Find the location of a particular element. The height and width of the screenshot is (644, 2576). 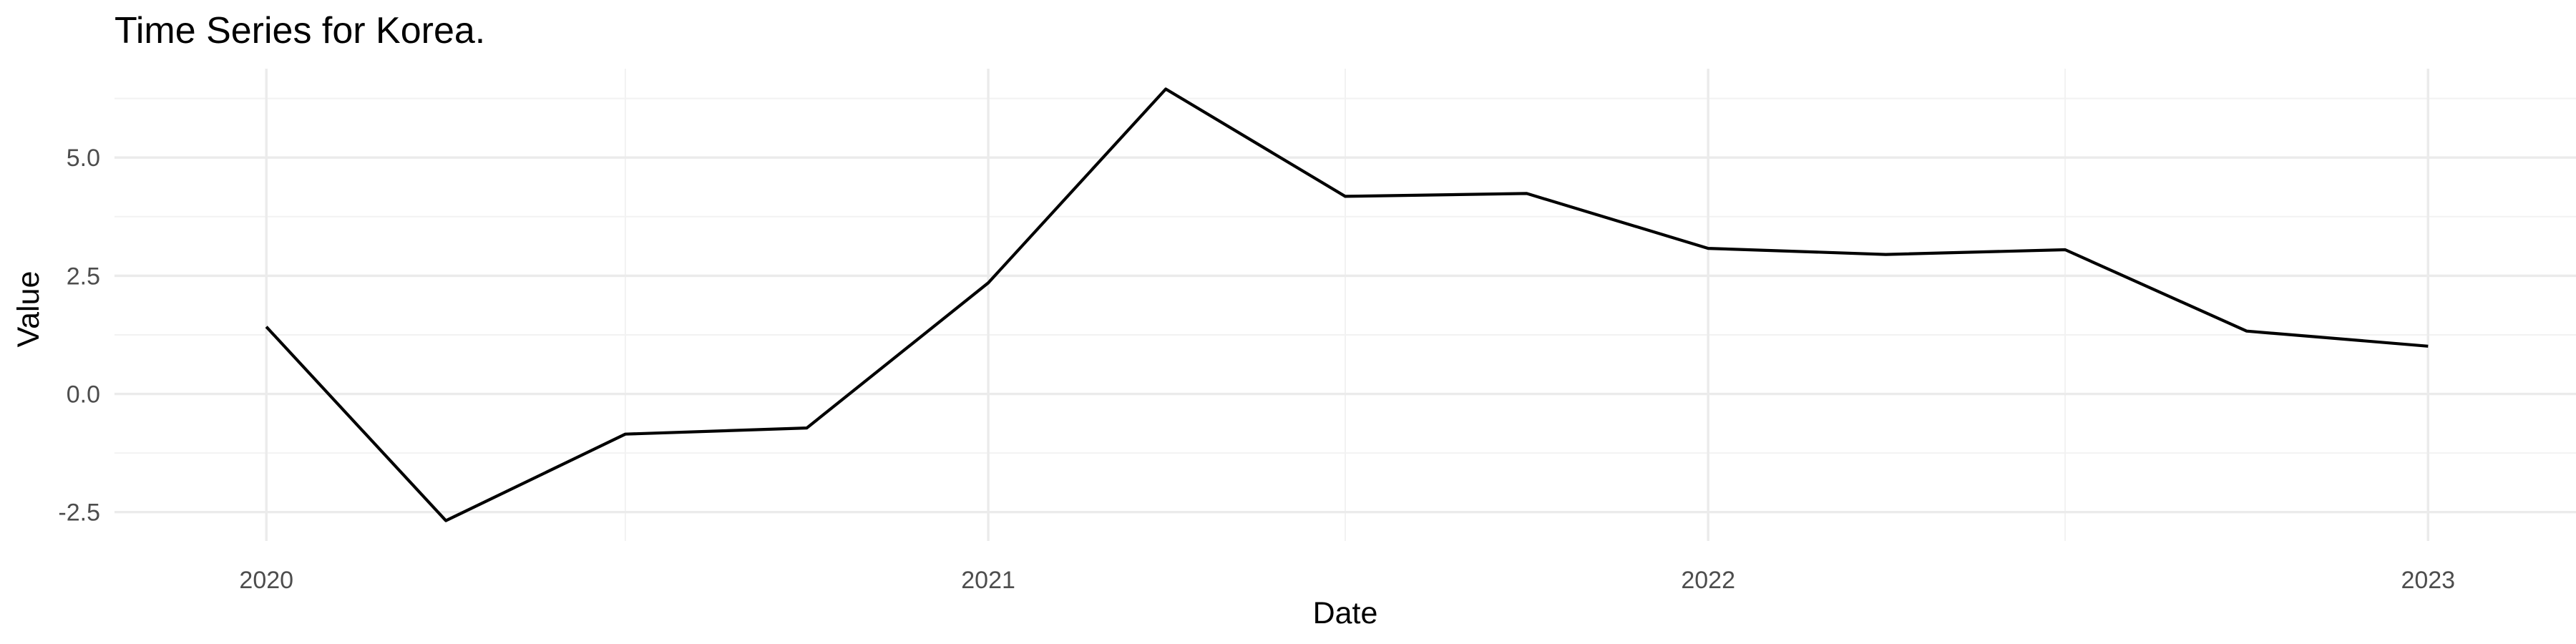

y-tick-label: 2.5 is located at coordinates (83, 276).